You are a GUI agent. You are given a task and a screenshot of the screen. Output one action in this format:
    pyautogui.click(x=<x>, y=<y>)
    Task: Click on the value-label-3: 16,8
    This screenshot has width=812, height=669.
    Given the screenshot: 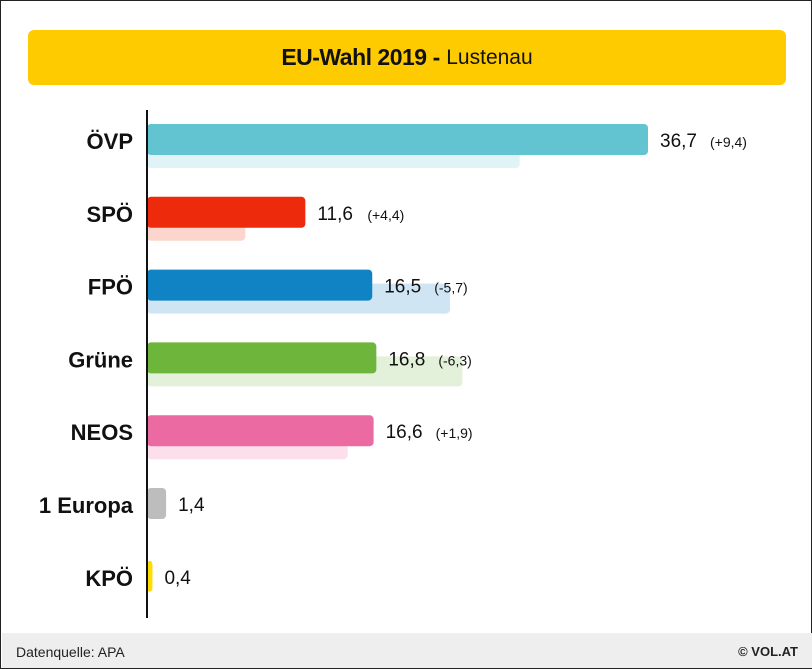 What is the action you would take?
    pyautogui.click(x=406, y=359)
    